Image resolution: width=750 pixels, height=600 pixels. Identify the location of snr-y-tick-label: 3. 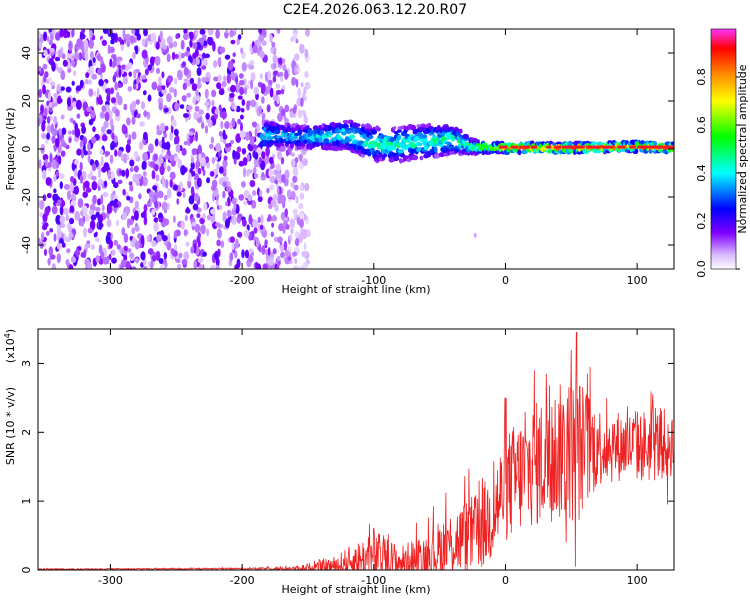
(26, 363).